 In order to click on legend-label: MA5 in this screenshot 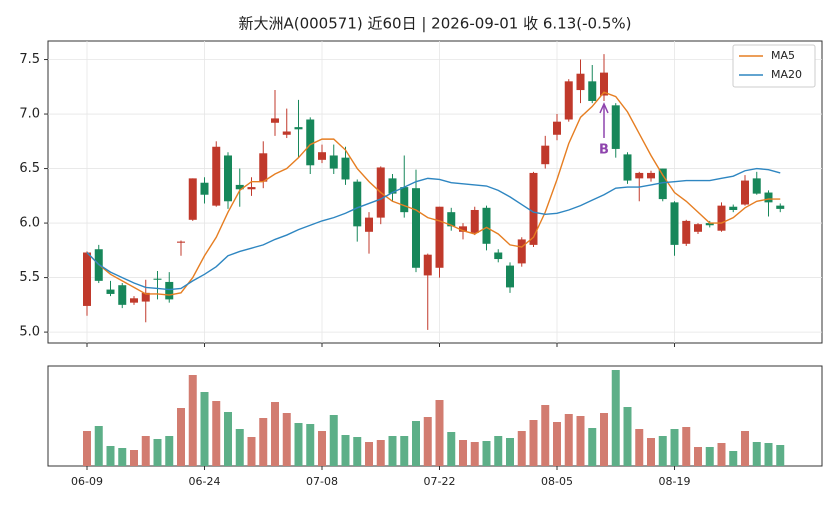, I will do `click(783, 55)`.